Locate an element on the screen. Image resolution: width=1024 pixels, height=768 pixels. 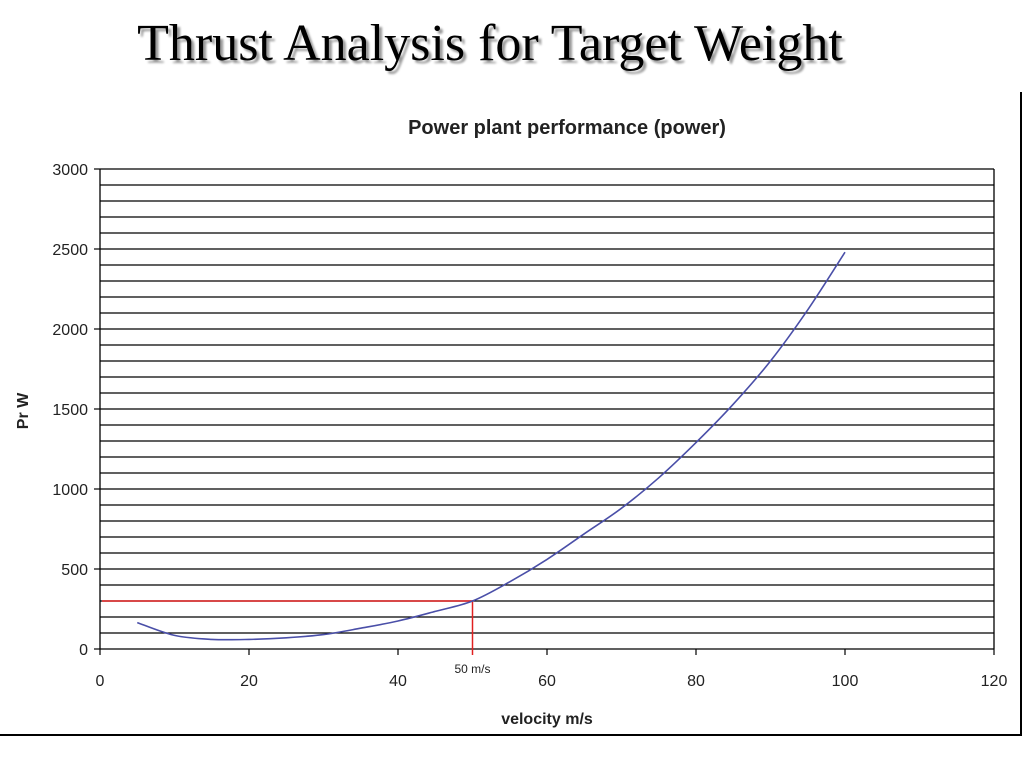
x-tick-label: 80 is located at coordinates (696, 681).